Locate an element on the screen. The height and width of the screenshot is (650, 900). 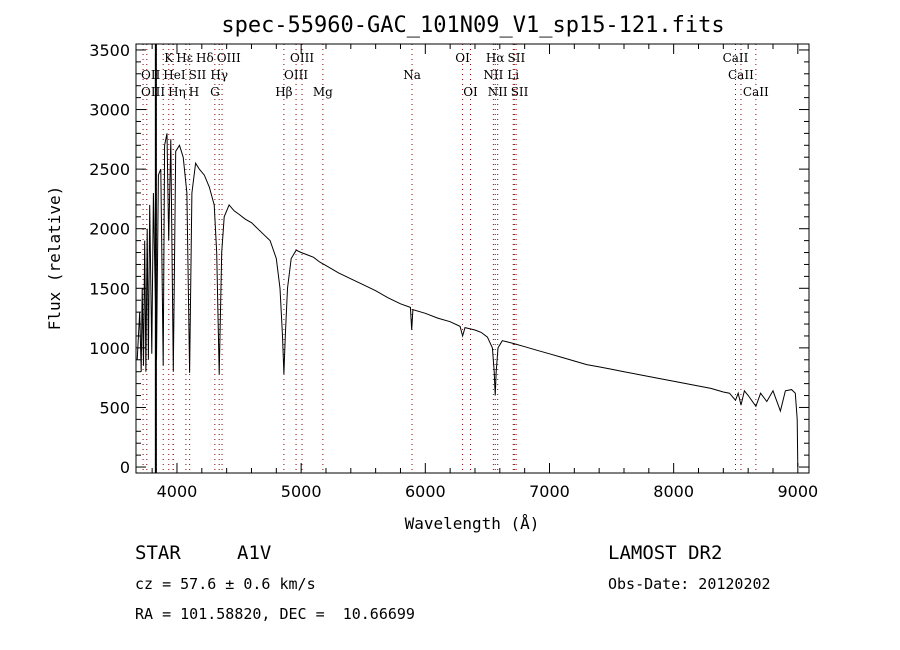
line-label: Hα is located at coordinates (495, 58).